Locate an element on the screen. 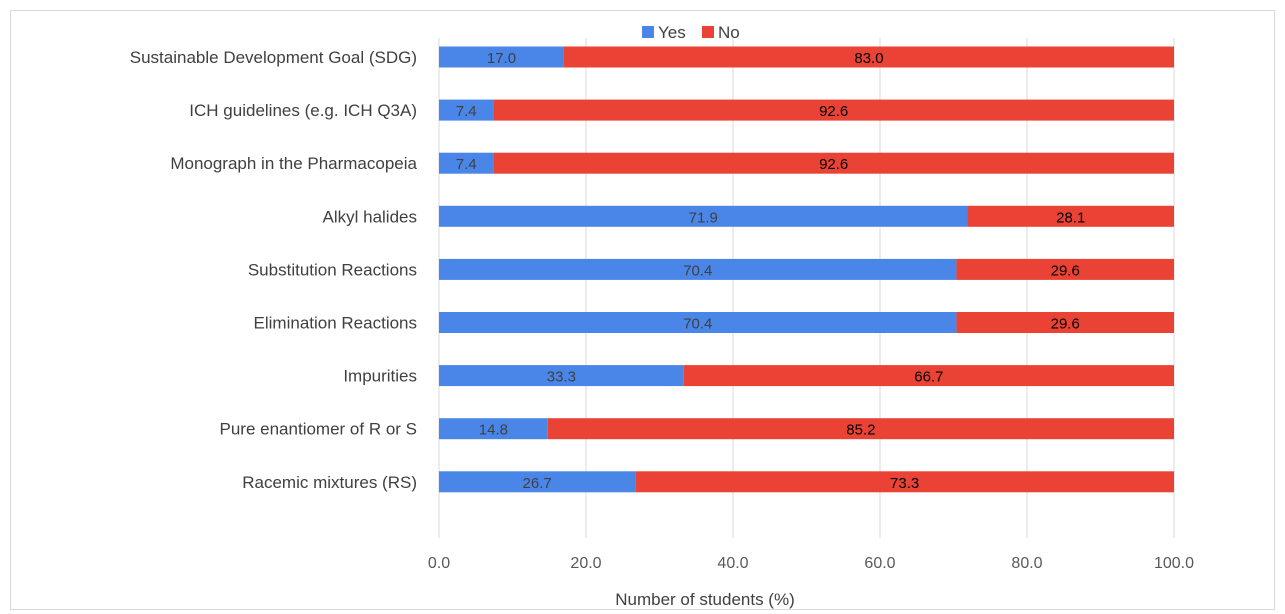 The image size is (1285, 614). category-label: ICH guidelines (e.g. ICH Q3A) is located at coordinates (303, 110).